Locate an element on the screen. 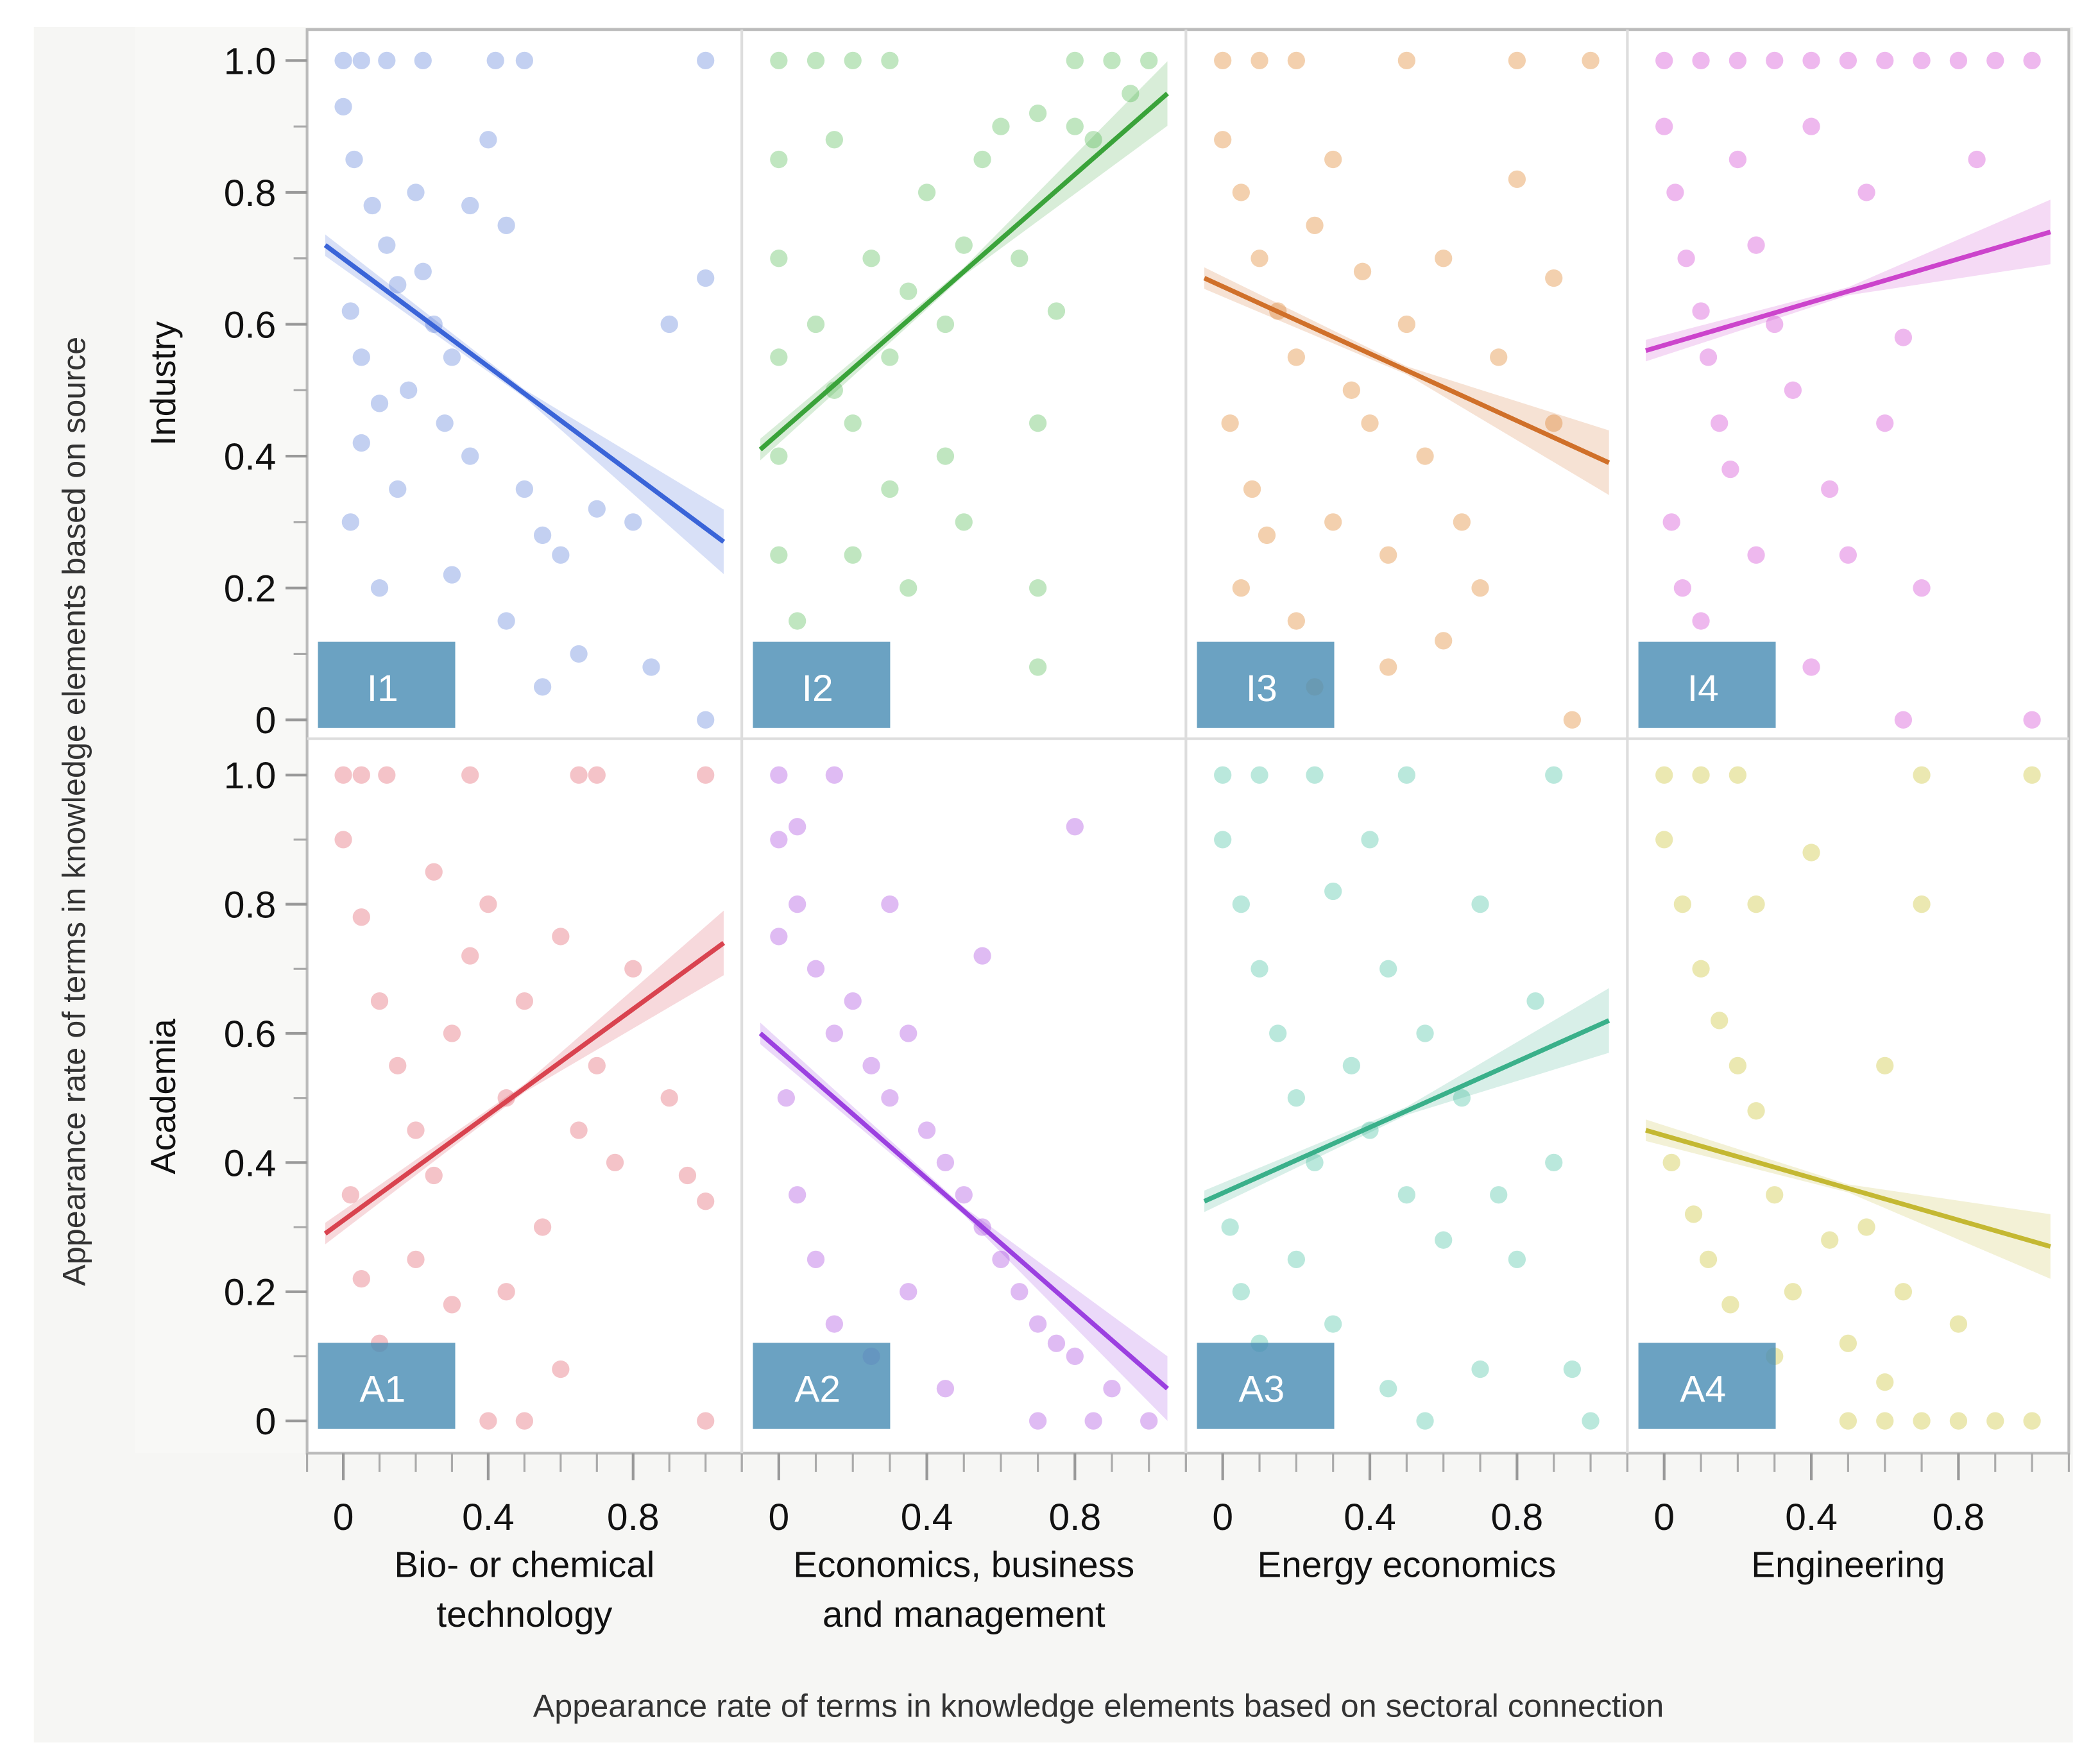  x-tick-label: 0.4 is located at coordinates (927, 1517).